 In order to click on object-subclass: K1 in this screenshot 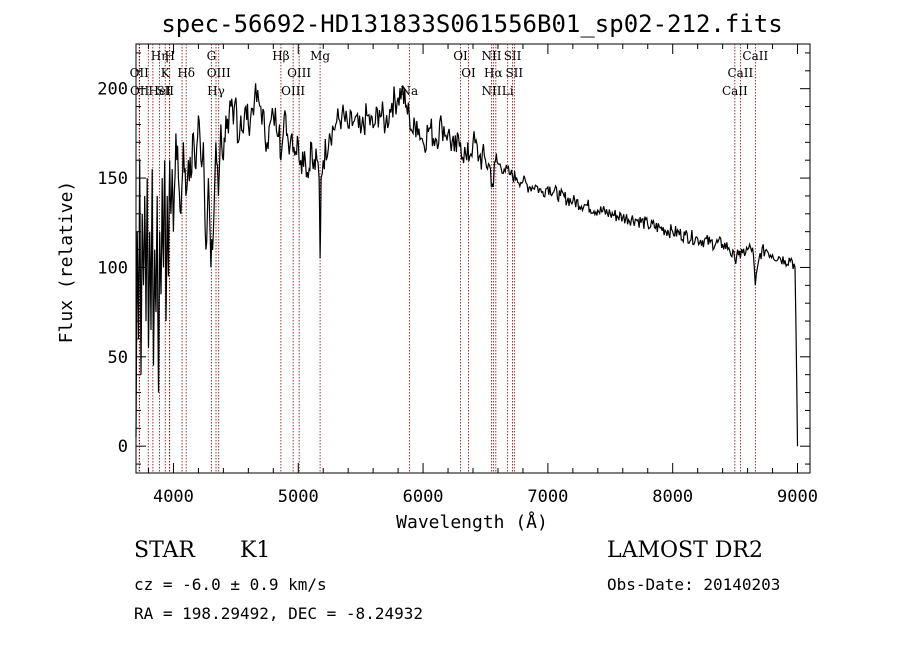, I will do `click(255, 550)`.